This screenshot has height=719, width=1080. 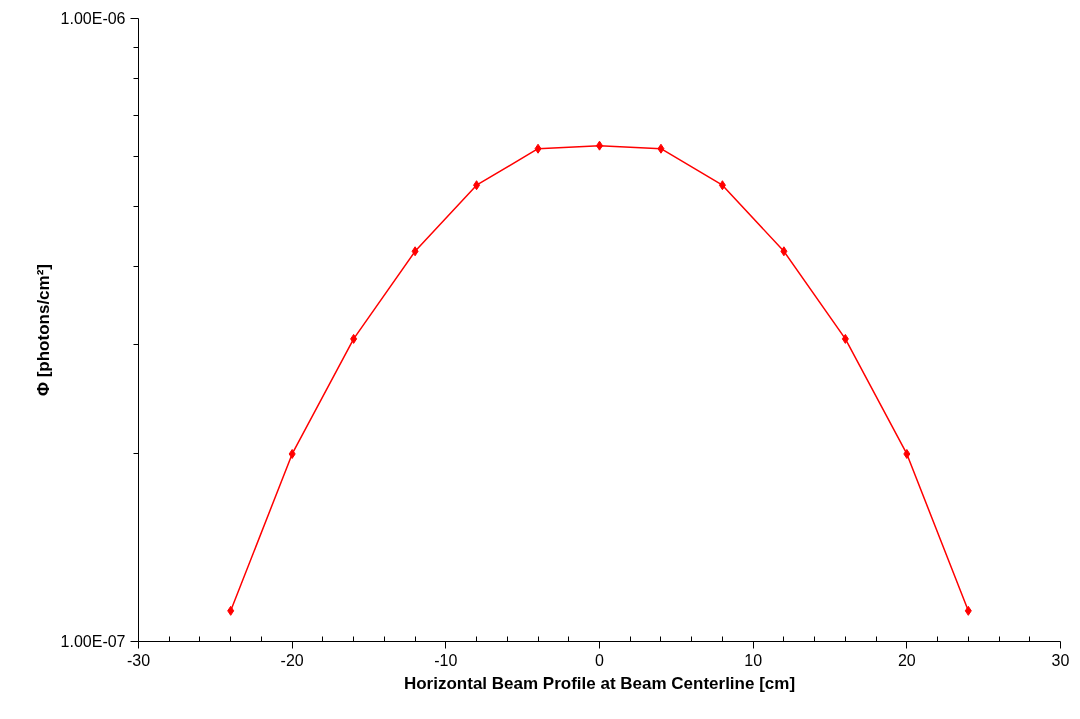 What do you see at coordinates (753, 660) in the screenshot?
I see `x-tick-label: 10` at bounding box center [753, 660].